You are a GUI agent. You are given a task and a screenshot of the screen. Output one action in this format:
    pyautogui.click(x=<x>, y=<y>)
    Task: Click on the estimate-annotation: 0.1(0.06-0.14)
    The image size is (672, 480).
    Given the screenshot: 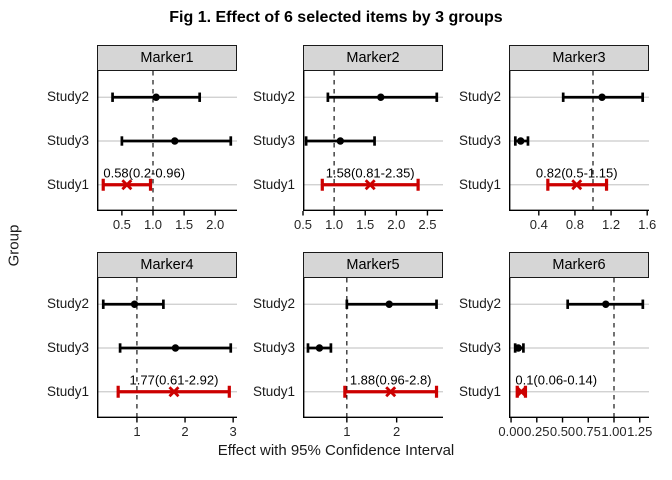 What is the action you would take?
    pyautogui.click(x=556, y=379)
    